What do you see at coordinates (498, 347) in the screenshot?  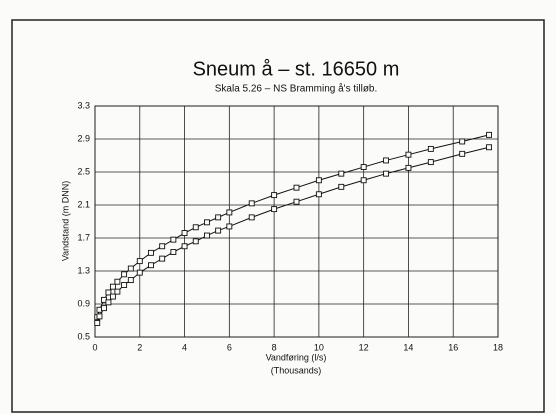 I see `x-tick-label: 18` at bounding box center [498, 347].